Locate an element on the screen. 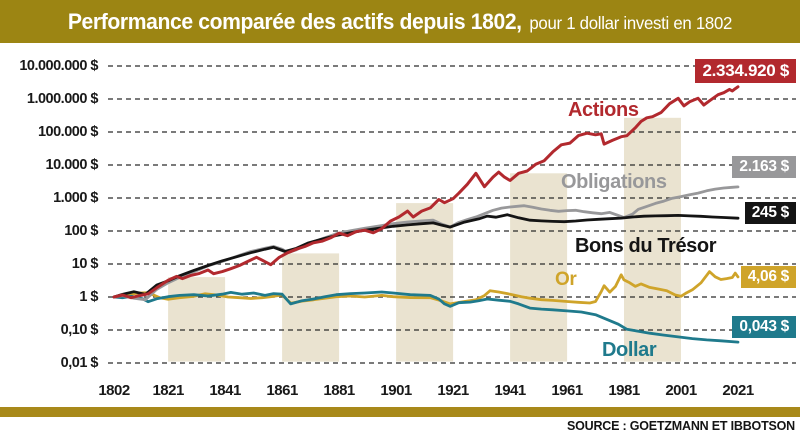 This screenshot has width=800, height=434. series-label-obligations: Obligations is located at coordinates (614, 182).